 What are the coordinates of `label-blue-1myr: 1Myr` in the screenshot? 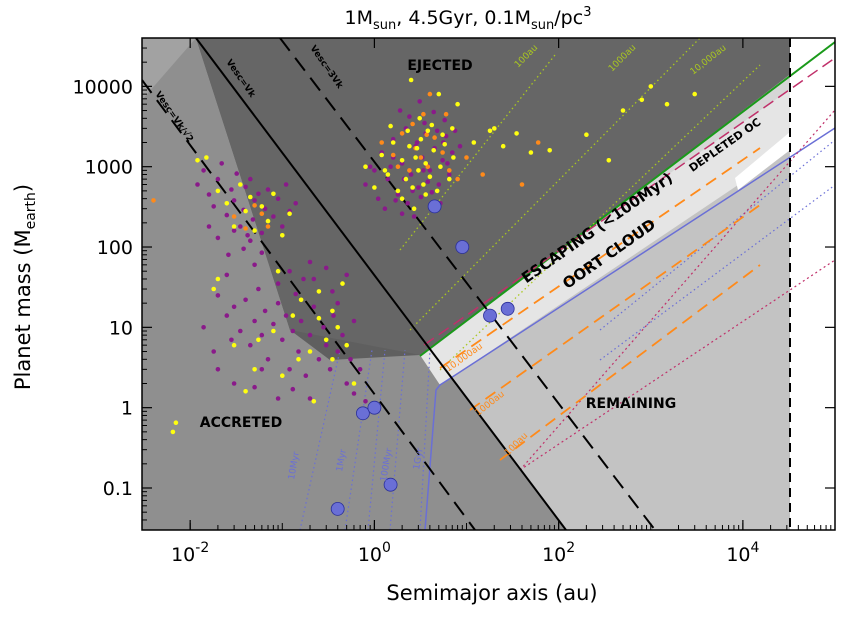 It's located at (342, 460).